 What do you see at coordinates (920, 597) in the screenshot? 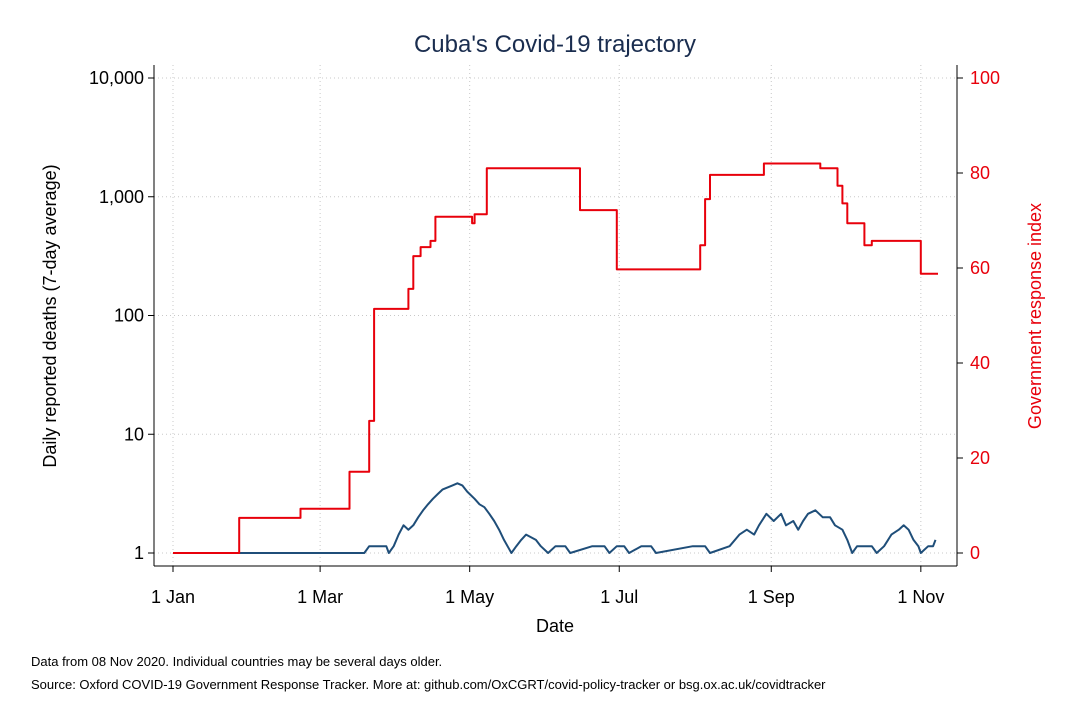
I see `x-tick-label: 1 Nov` at bounding box center [920, 597].